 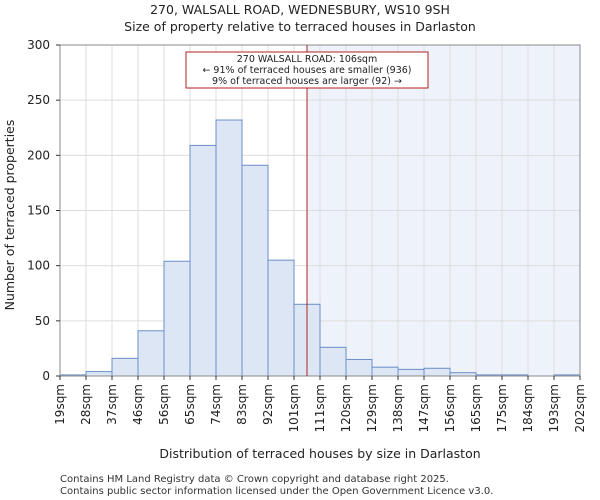 I want to click on annotation-frame, so click(x=307, y=70).